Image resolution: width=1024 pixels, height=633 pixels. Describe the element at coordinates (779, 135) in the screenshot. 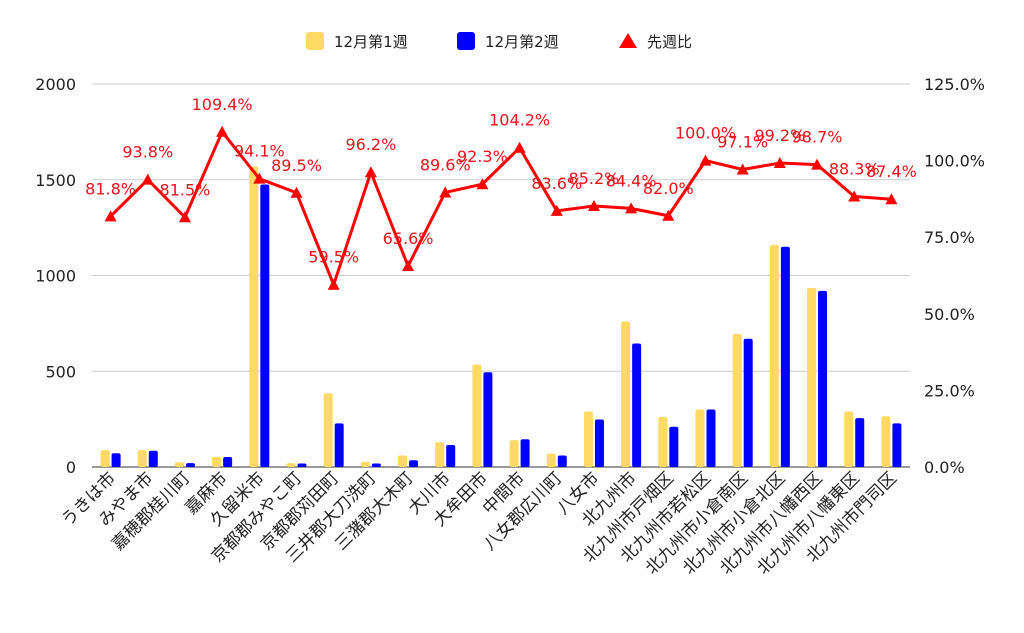

I see `ratio-data-label: 99.2%` at that location.